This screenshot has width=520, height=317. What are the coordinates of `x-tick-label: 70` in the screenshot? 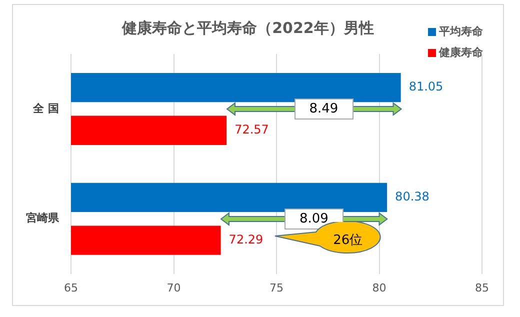 It's located at (173, 287).